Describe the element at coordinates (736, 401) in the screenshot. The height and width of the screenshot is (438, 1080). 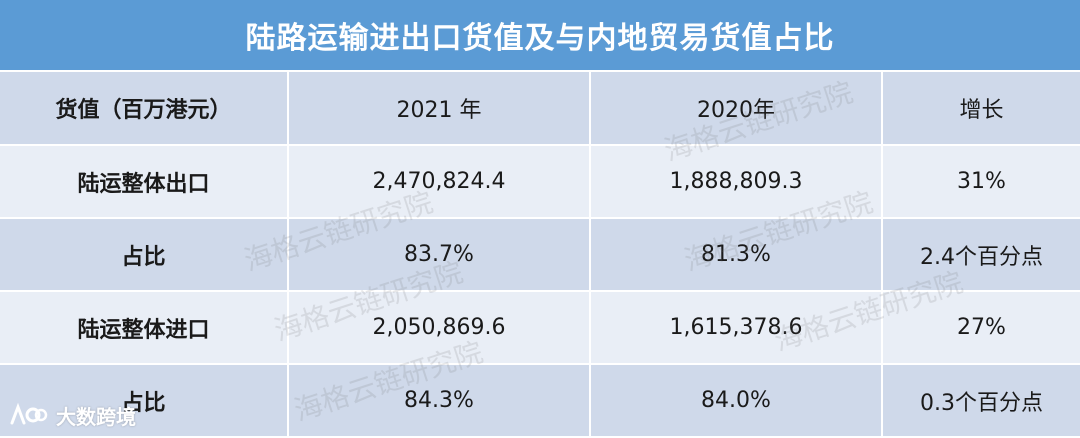
I see `cell-2020: 84.0%` at that location.